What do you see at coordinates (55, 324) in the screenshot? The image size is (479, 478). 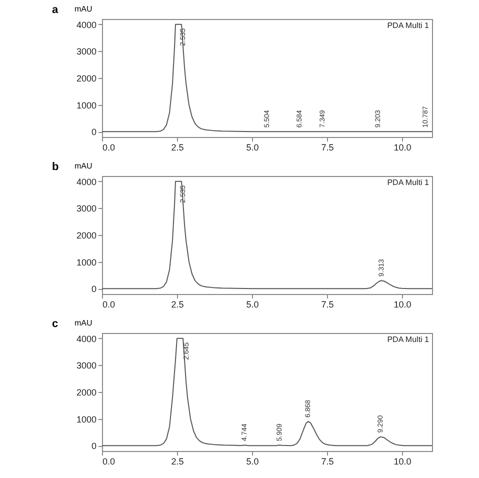 I see `chart-title: c` at bounding box center [55, 324].